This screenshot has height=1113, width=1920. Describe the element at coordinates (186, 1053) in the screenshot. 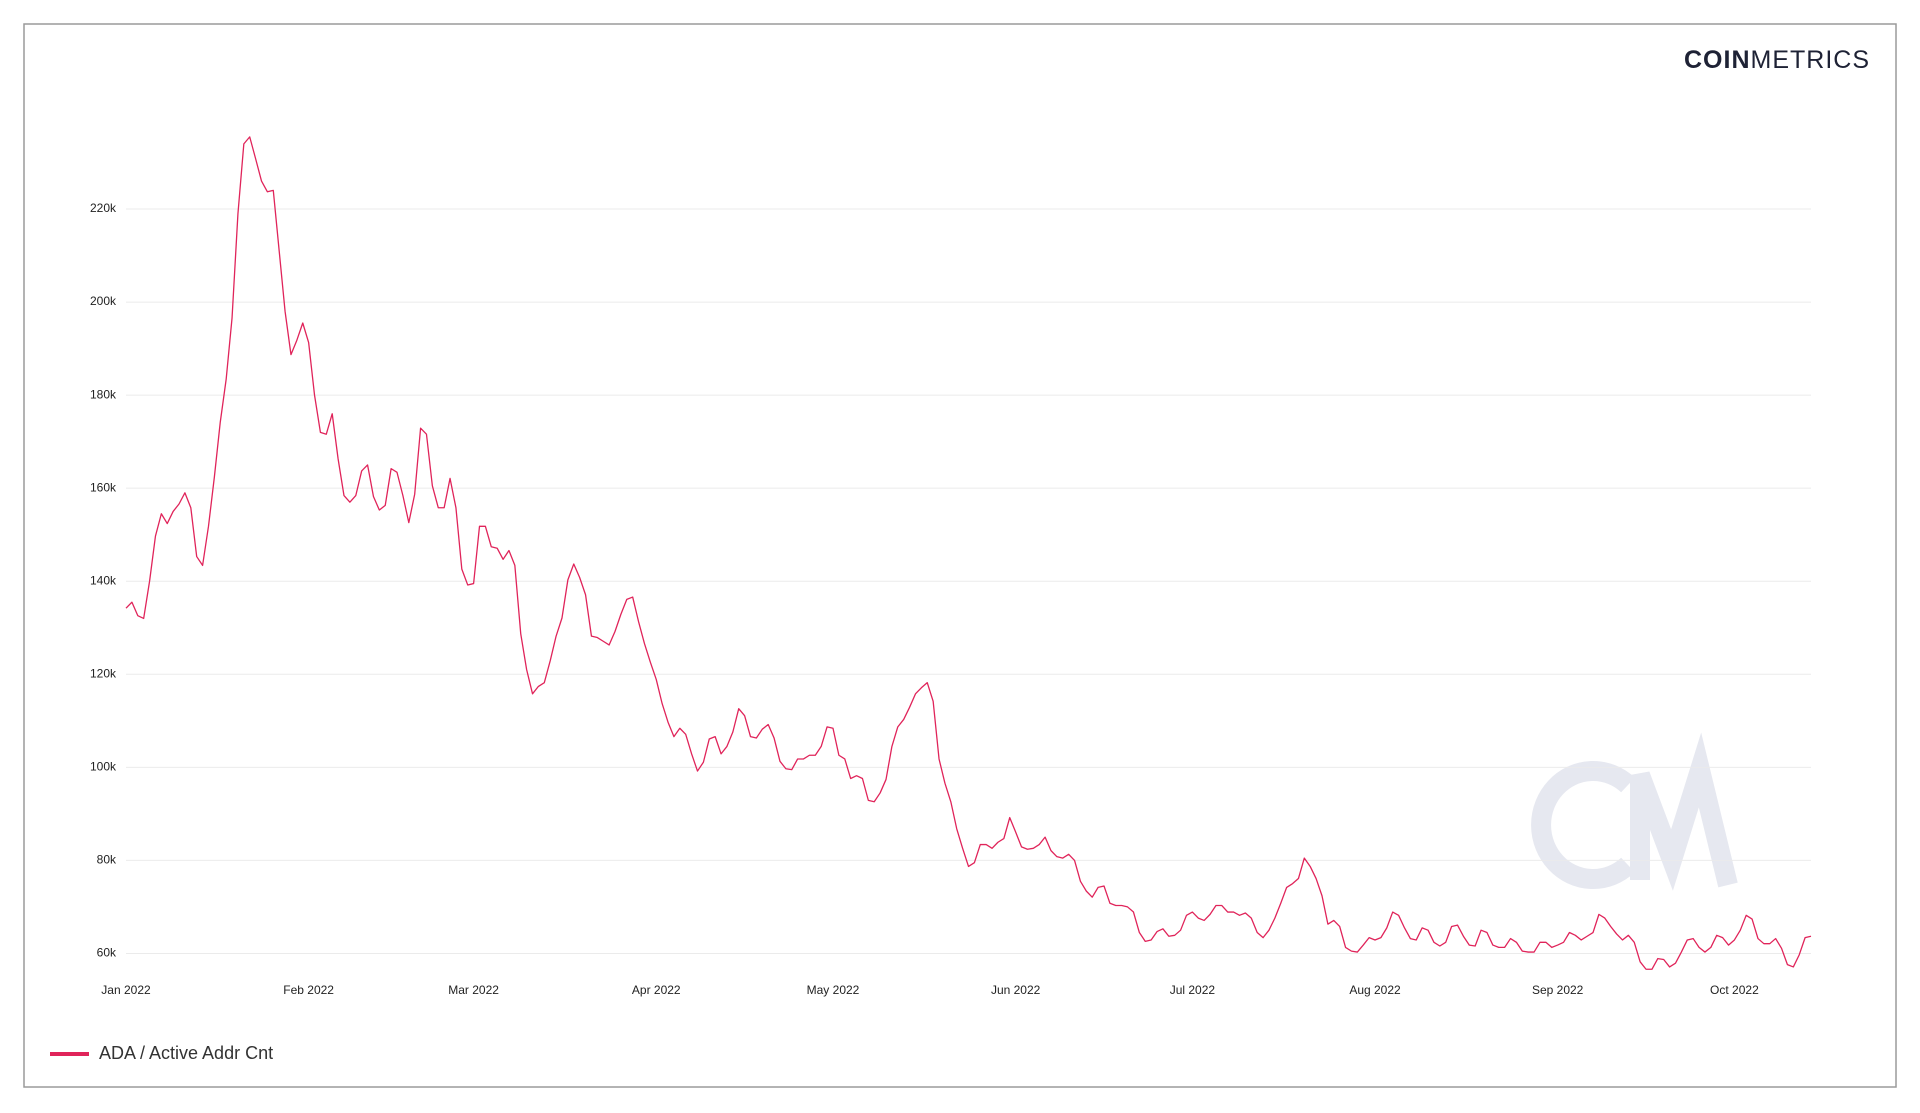

I see `legend-label: ADA / Active Addr Cnt` at that location.